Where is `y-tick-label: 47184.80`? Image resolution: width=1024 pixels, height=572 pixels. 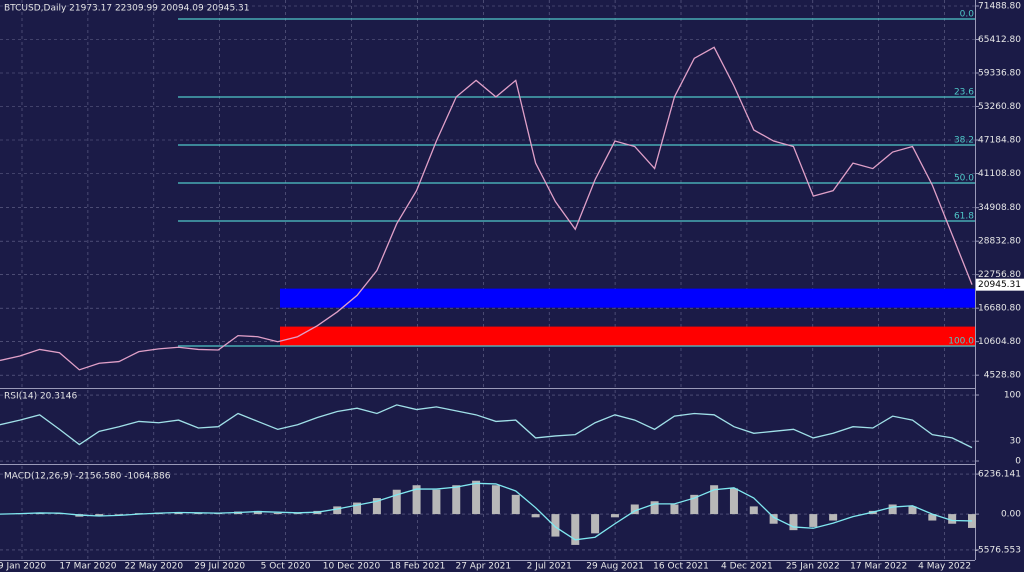 y-tick-label: 47184.80 is located at coordinates (999, 140).